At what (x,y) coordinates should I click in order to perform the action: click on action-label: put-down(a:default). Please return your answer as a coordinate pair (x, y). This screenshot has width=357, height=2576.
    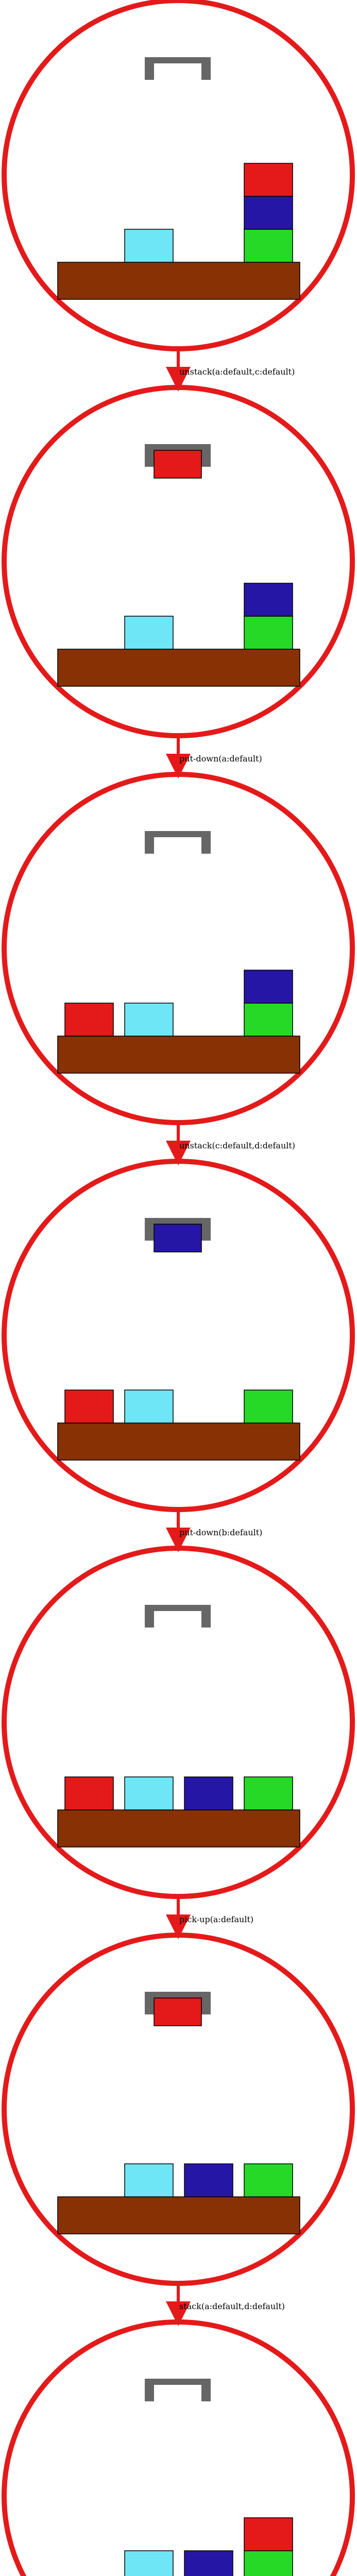
    Looking at the image, I should click on (220, 759).